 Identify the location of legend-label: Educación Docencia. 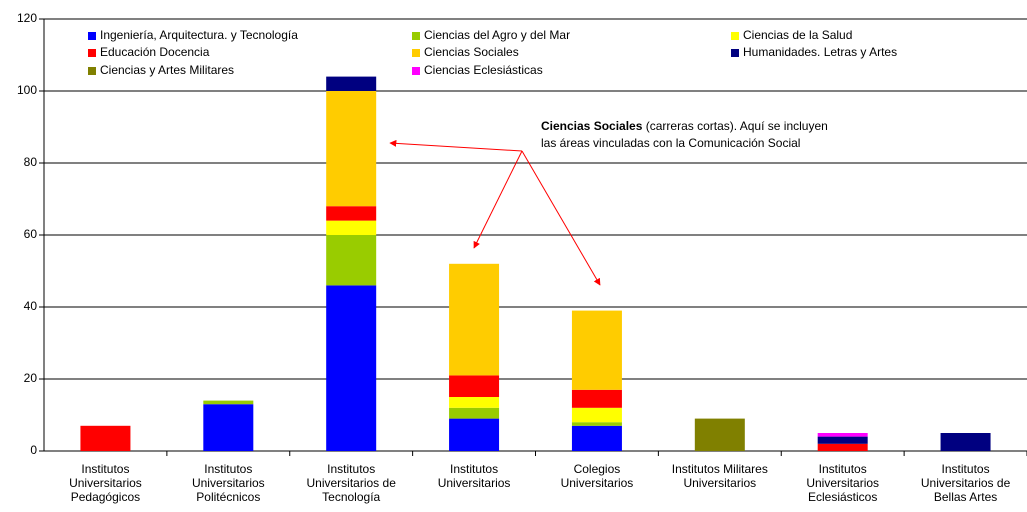
(155, 52).